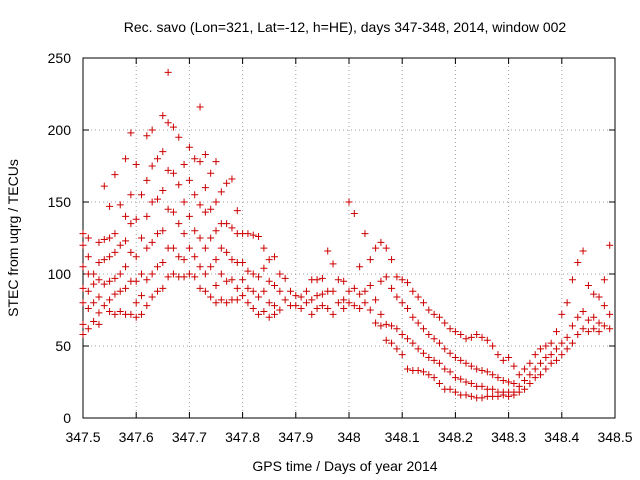  I want to click on y-tick-label: 0, so click(67, 418).